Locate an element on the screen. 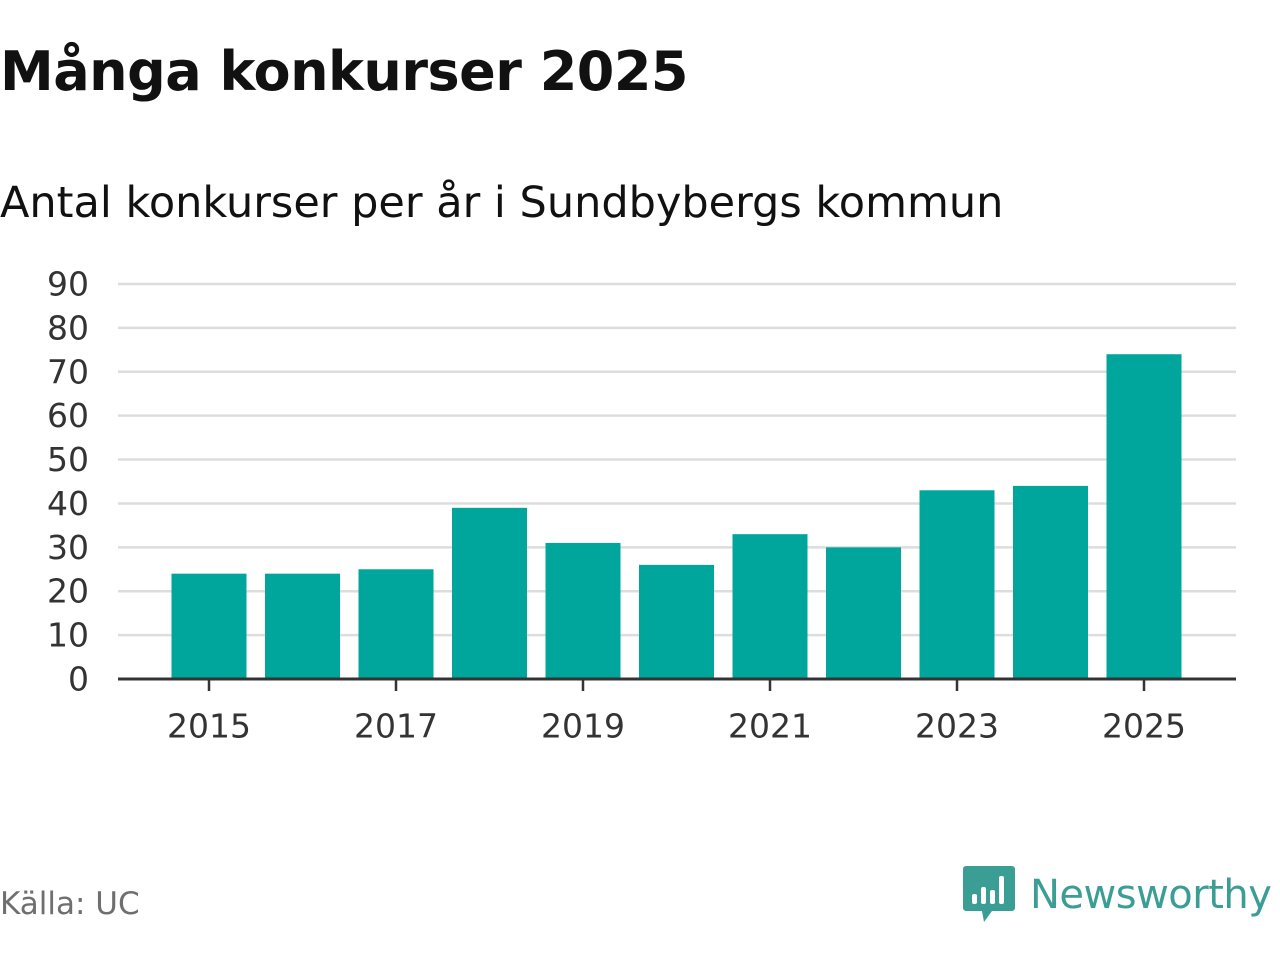 This screenshot has width=1280, height=960. source-note: Källa: UC is located at coordinates (70, 904).